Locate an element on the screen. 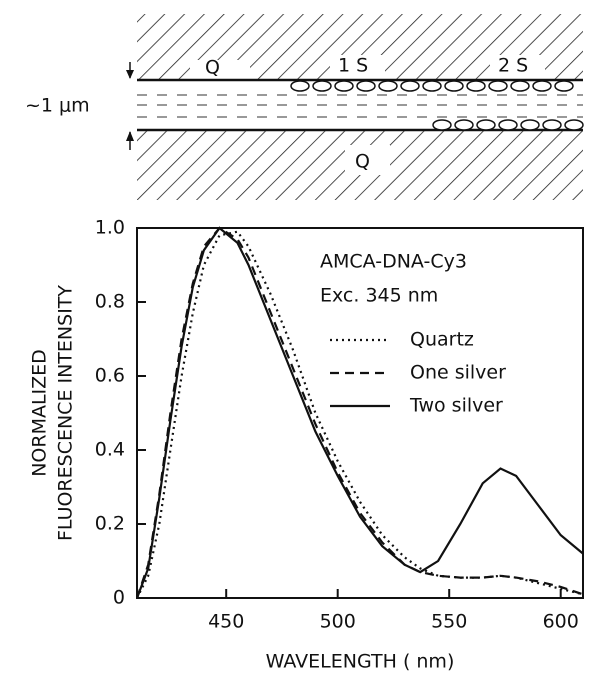 Image resolution: width=602 pixels, height=681 pixels. x-axis-label: WAVELENGTH ( nm) is located at coordinates (360, 662).